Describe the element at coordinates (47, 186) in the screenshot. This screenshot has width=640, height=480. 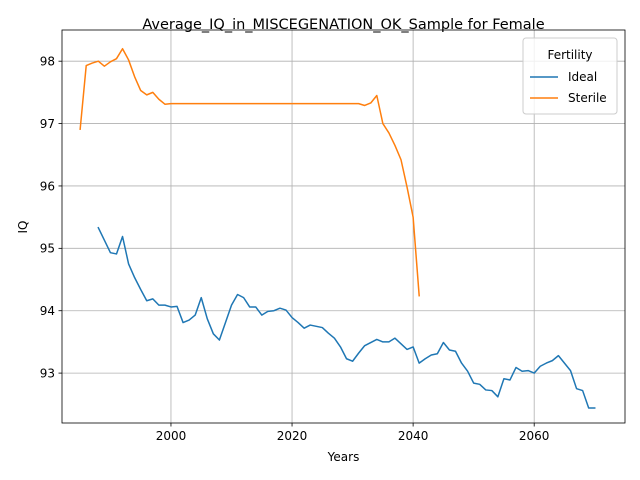
I see `y-tick-label: 96` at that location.